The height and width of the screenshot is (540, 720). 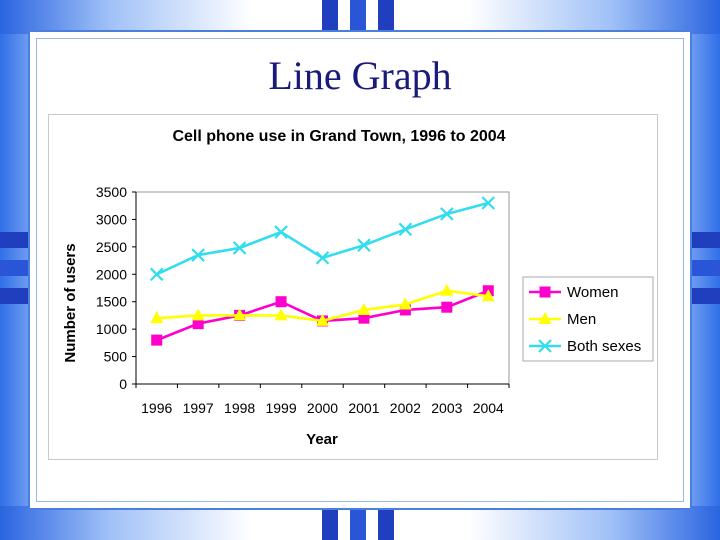 What do you see at coordinates (322, 408) in the screenshot?
I see `x-tick-label: 2000` at bounding box center [322, 408].